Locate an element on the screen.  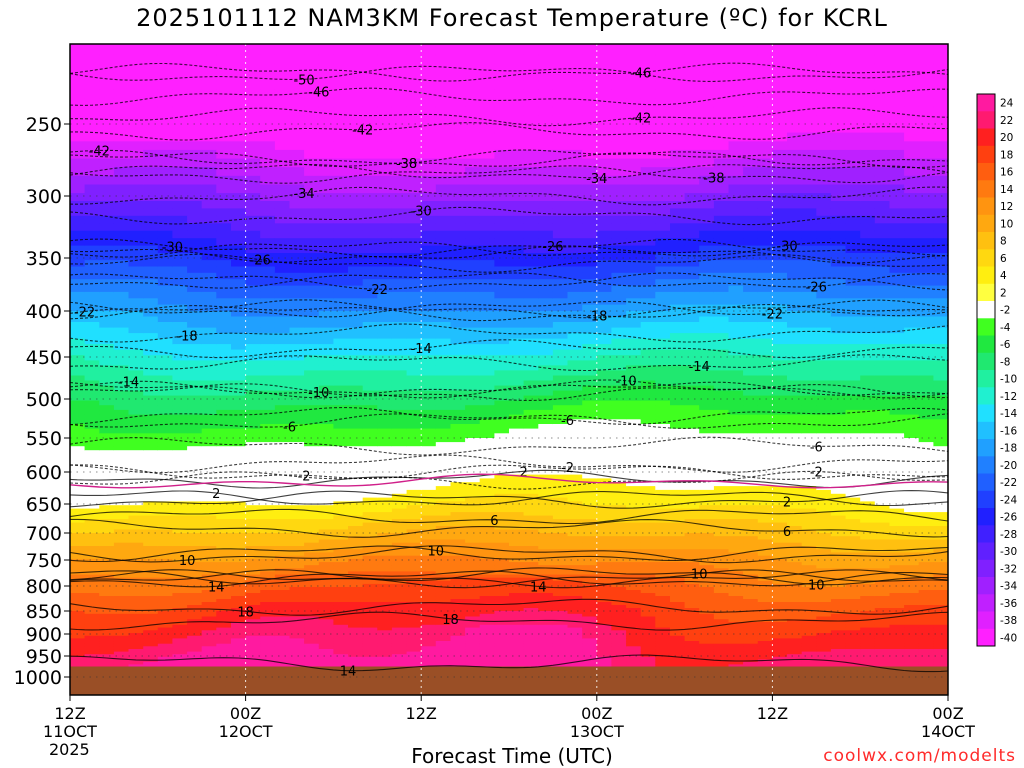
y-tick-label: 400 is located at coordinates (44, 312).